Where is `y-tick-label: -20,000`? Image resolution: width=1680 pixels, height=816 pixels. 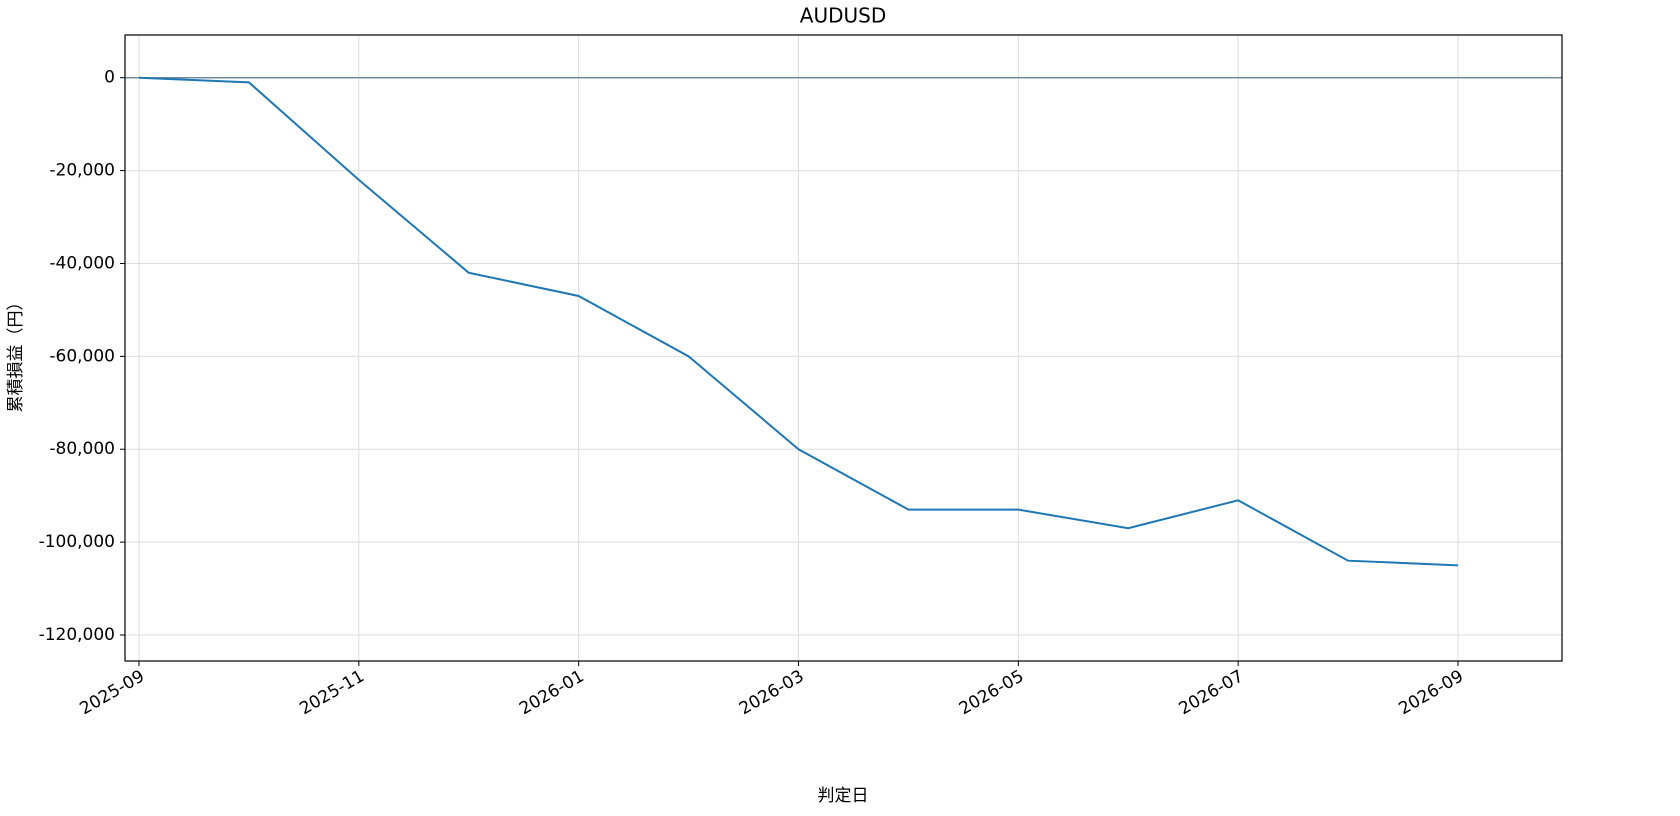 y-tick-label: -20,000 is located at coordinates (82, 171).